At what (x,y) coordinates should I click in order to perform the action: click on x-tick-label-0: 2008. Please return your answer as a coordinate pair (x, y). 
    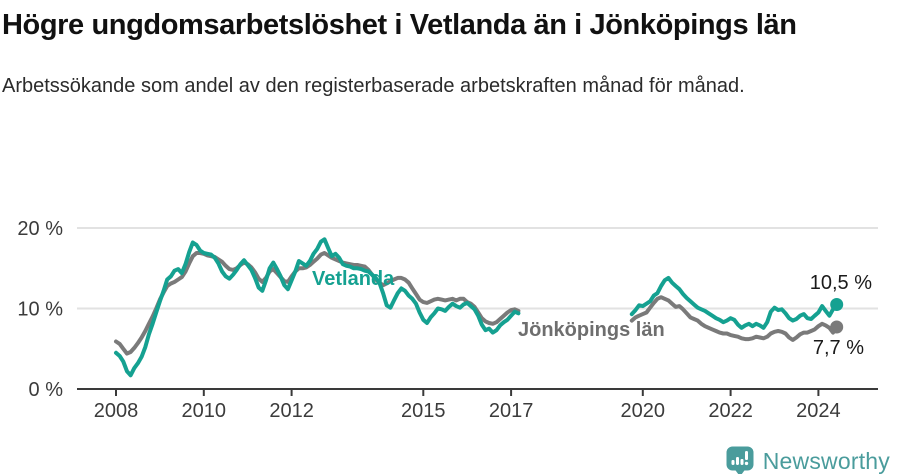
    Looking at the image, I should click on (116, 411).